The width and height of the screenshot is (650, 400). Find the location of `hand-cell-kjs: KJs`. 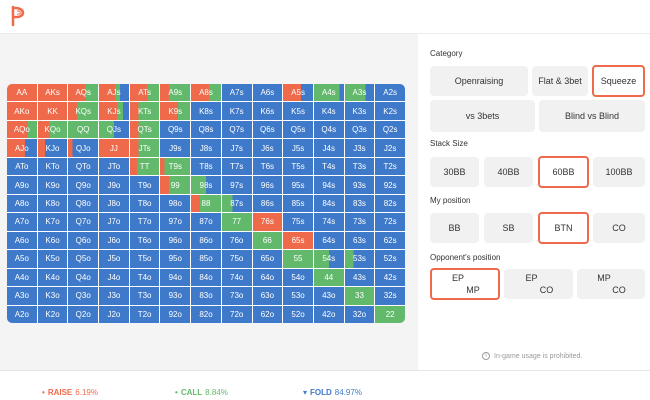

hand-cell-kjs: KJs is located at coordinates (114, 111).